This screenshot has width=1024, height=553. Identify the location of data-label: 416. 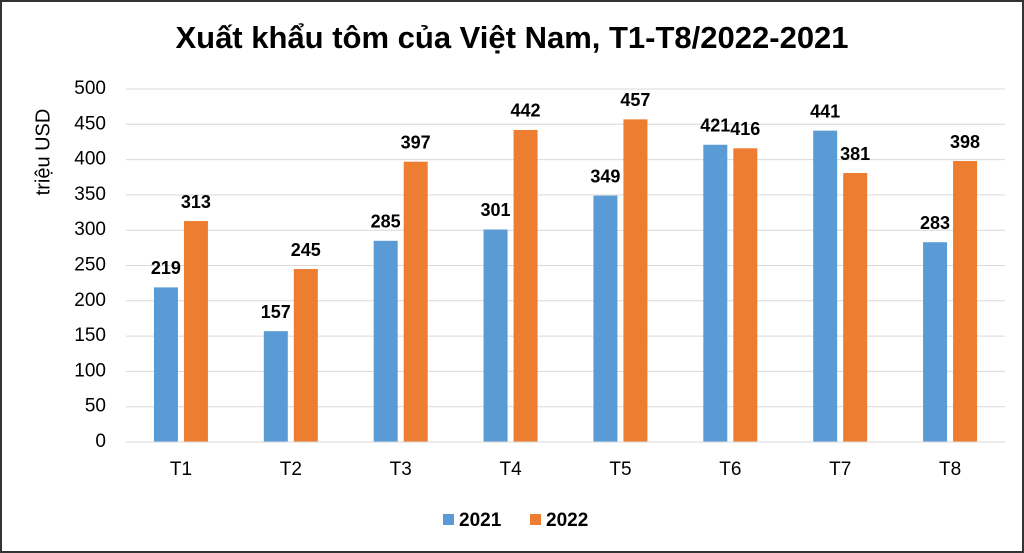
(745, 129).